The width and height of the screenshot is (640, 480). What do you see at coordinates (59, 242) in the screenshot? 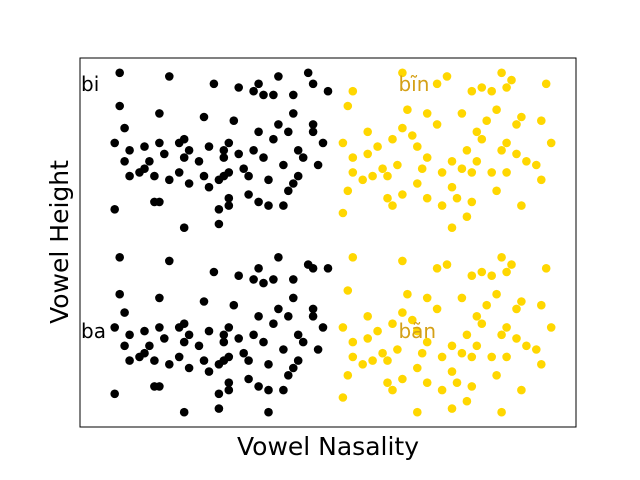
I see `y-axis-label: Vowel Height` at bounding box center [59, 242].